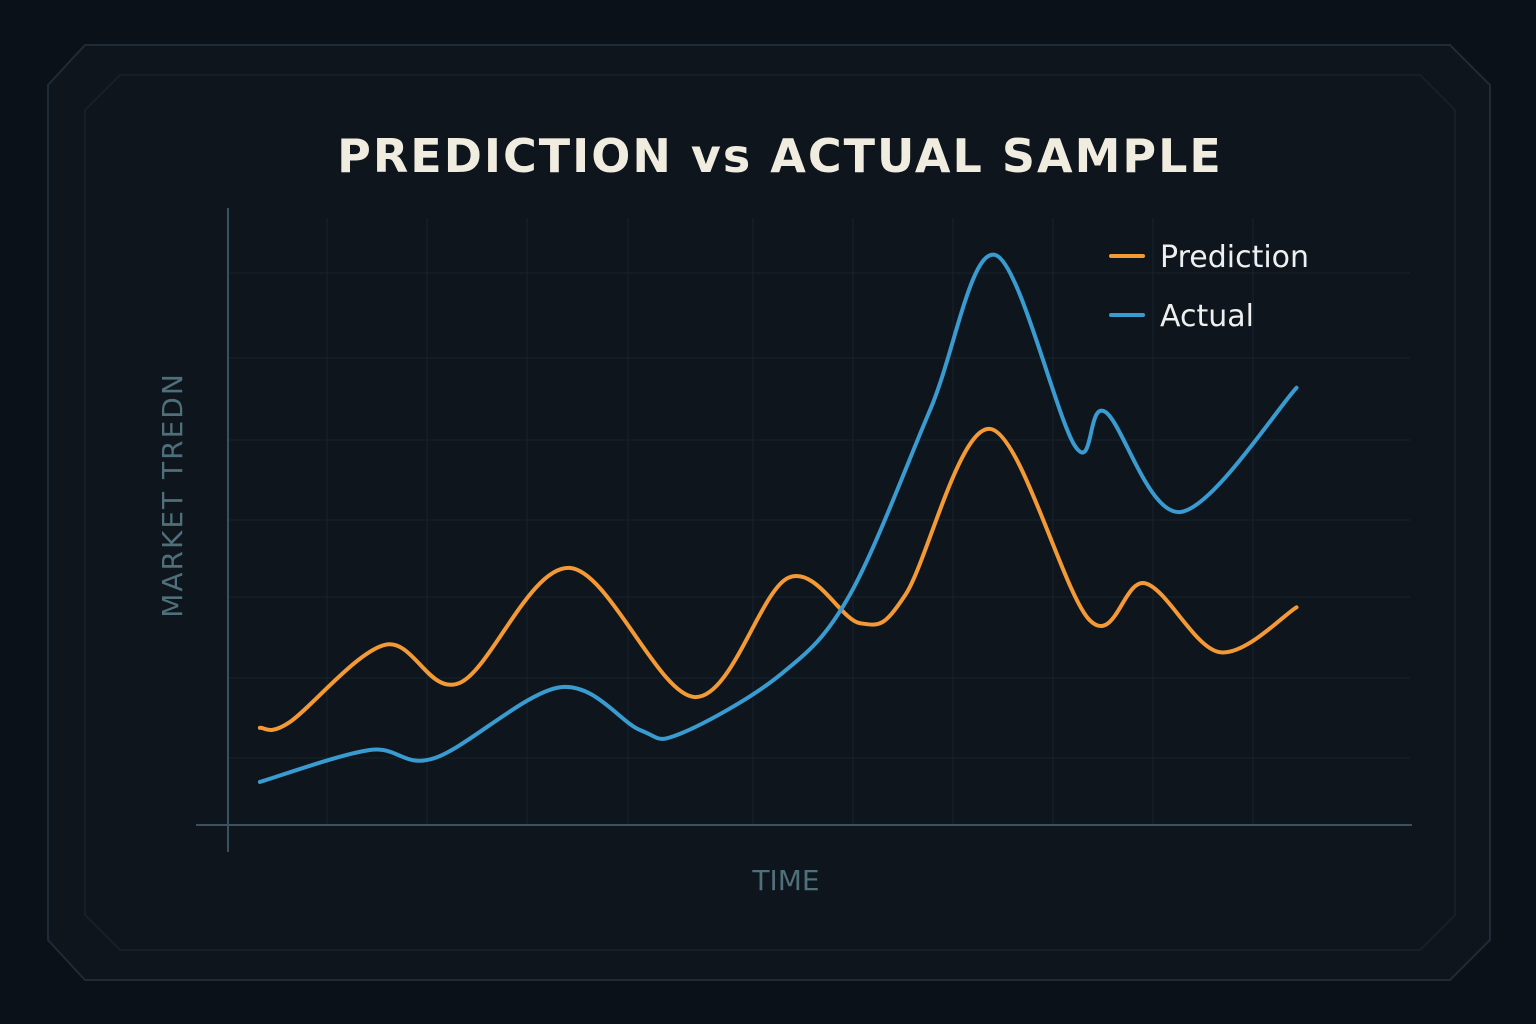 The image size is (1536, 1024). What do you see at coordinates (1234, 257) in the screenshot?
I see `legend-label: Prediction` at bounding box center [1234, 257].